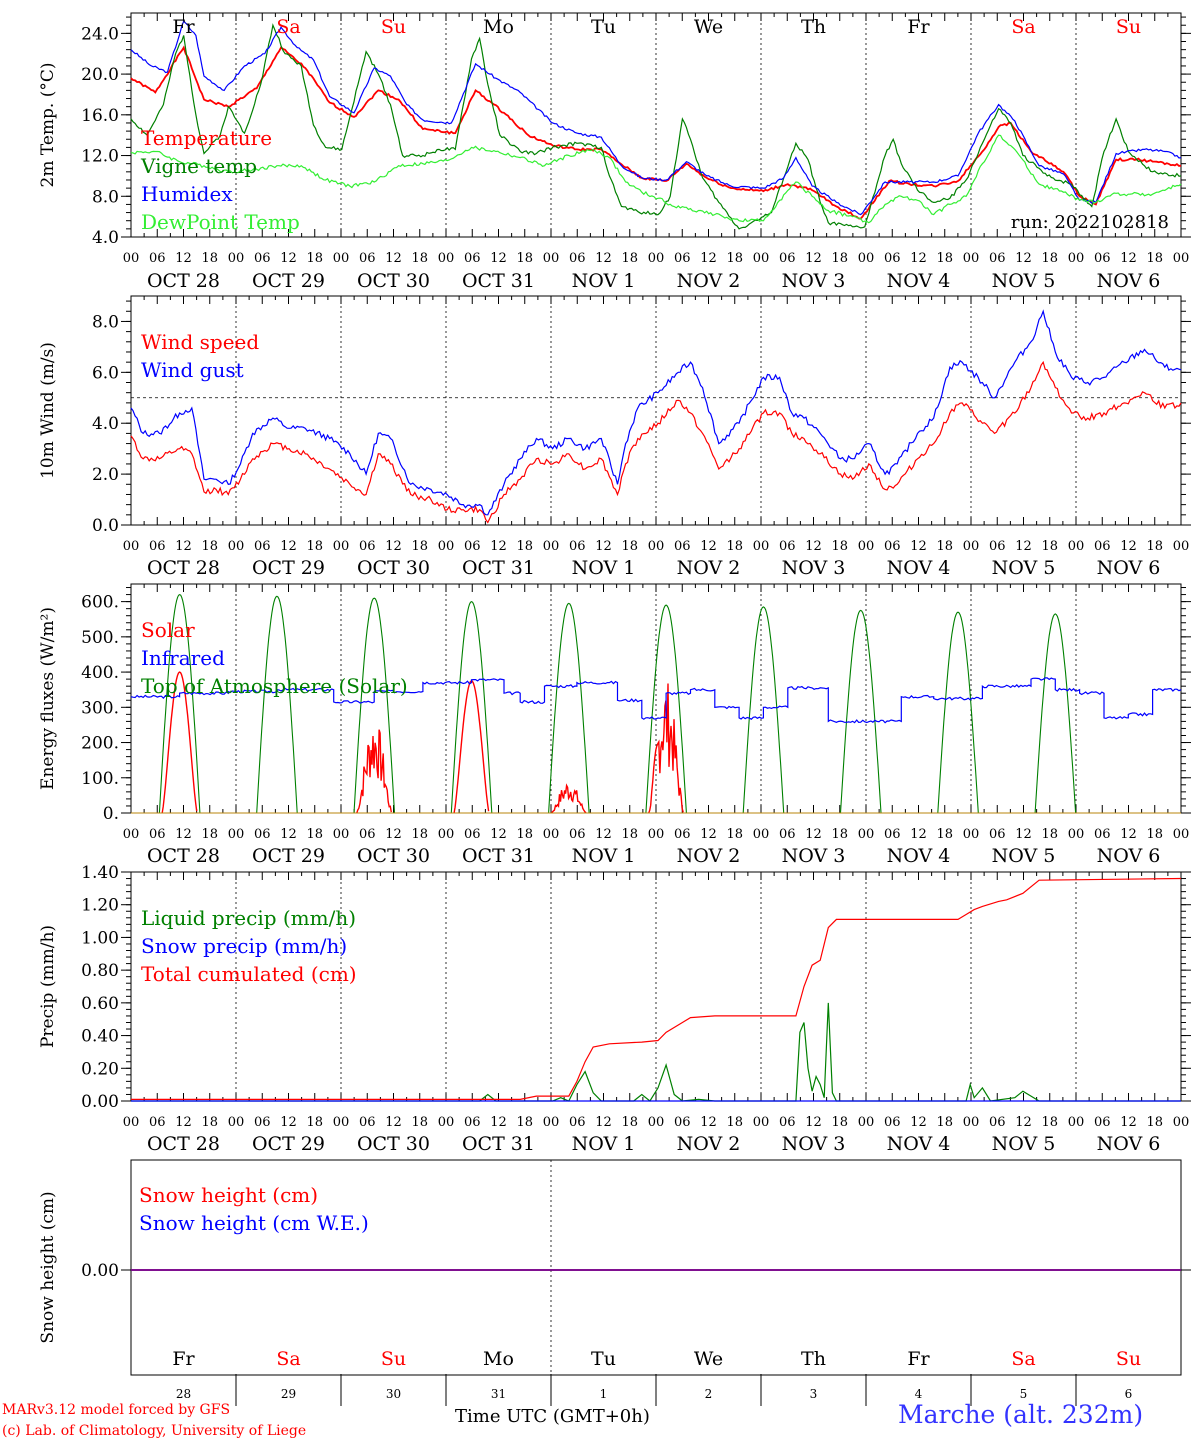 The height and width of the screenshot is (1442, 1194). I want to click on series-line-wind-gust, so click(656, 412).